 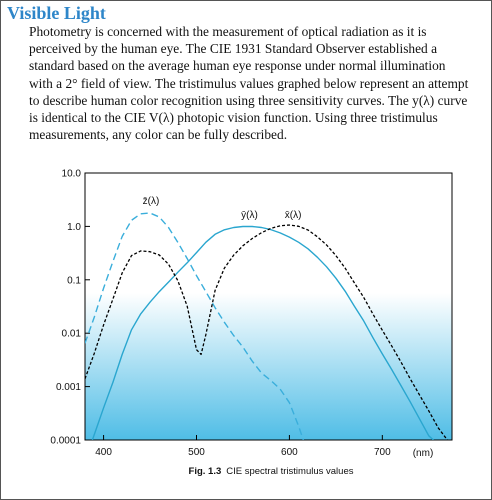 I want to click on y-axis: 10.0 1.0 0.1 0.01 0.001 0.0001, so click(x=70, y=308).